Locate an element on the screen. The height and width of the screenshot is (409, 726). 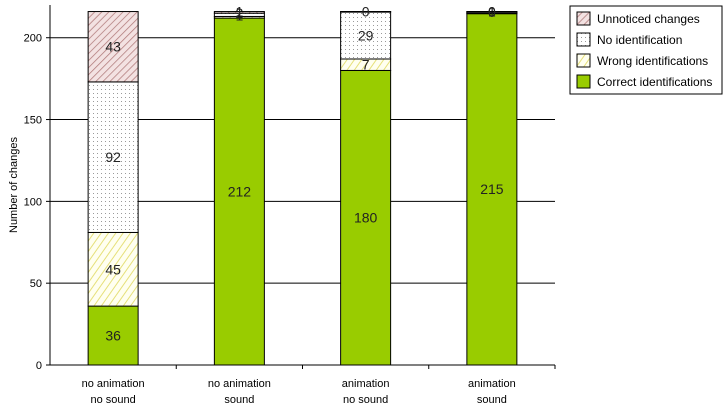
y-tick-label: 0 is located at coordinates (39, 366).